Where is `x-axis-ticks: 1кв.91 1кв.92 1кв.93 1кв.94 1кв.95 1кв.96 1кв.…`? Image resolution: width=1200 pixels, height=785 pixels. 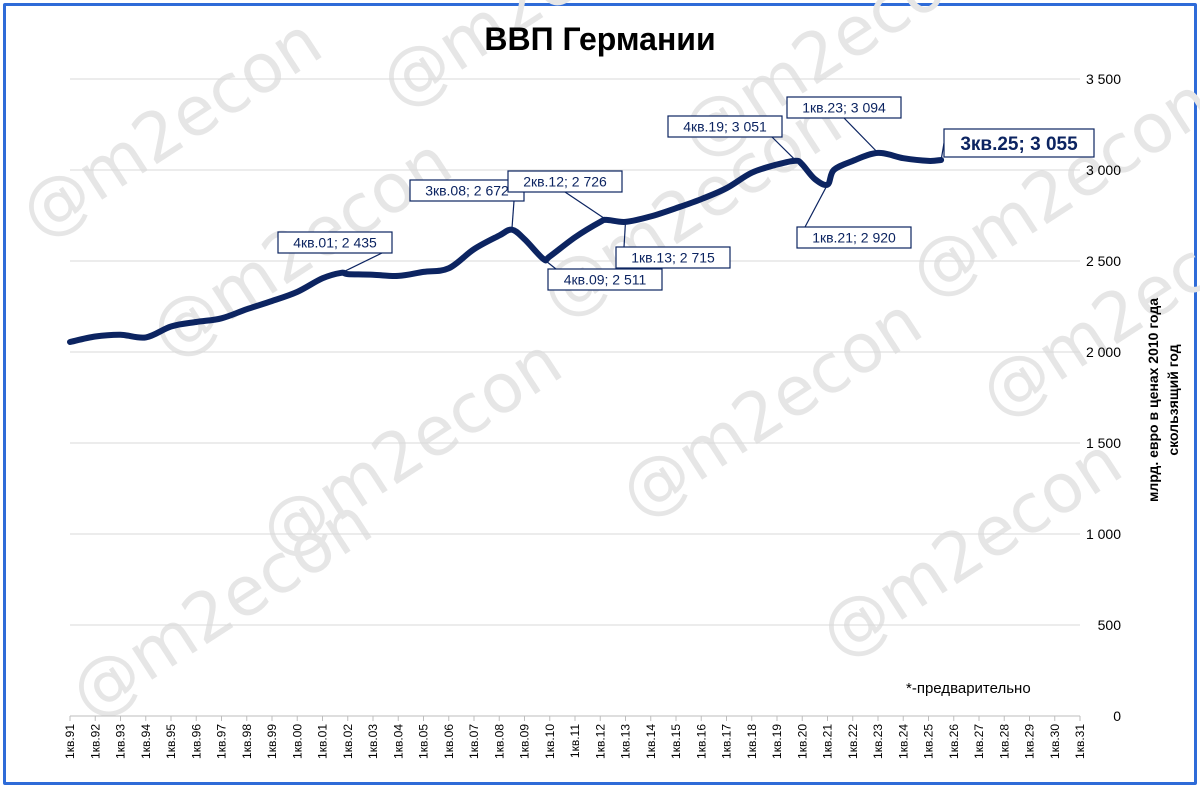 x-axis-ticks: 1кв.91 1кв.92 1кв.93 1кв.94 1кв.95 1кв.96 1кв.… is located at coordinates (575, 737).